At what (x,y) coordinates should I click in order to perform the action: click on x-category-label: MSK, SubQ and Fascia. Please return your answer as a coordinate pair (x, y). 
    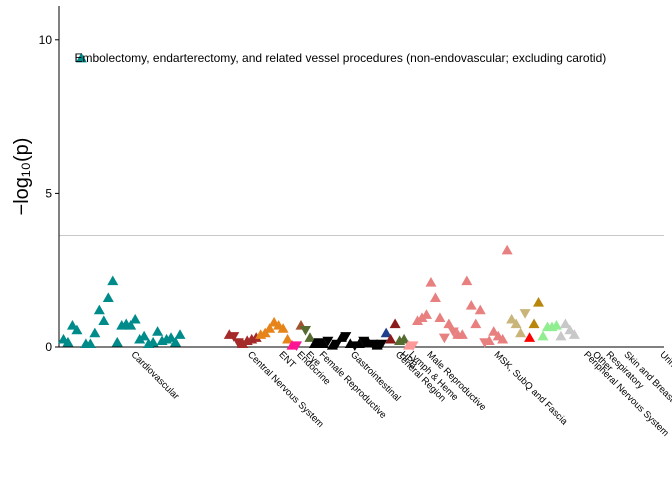
    Looking at the image, I should click on (531, 388).